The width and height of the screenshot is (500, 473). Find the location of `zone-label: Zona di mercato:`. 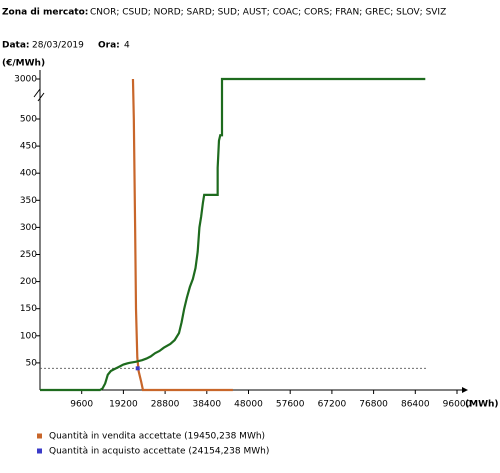

zone-label: Zona di mercato: is located at coordinates (45, 13).